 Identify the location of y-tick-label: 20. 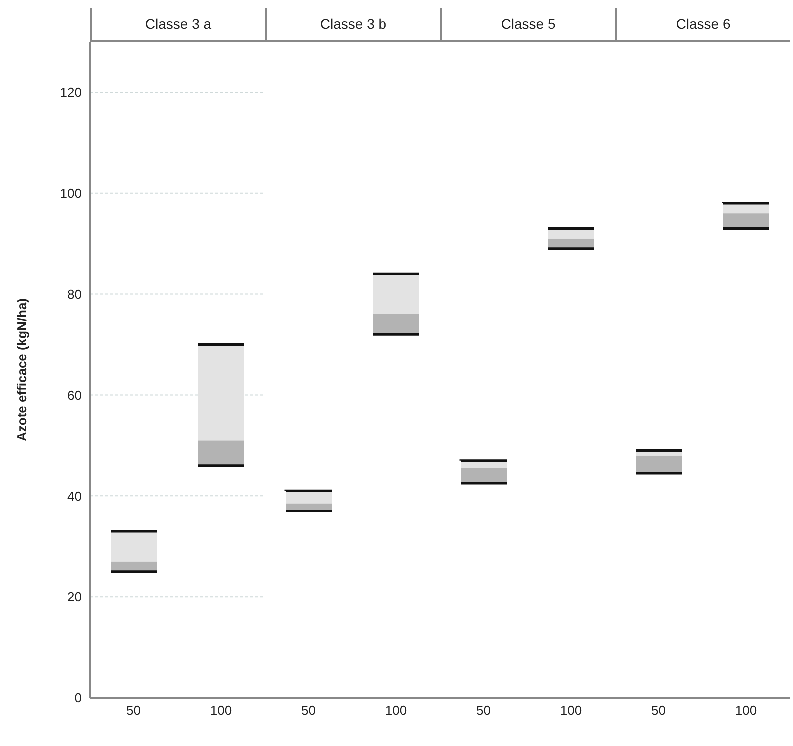
(75, 597).